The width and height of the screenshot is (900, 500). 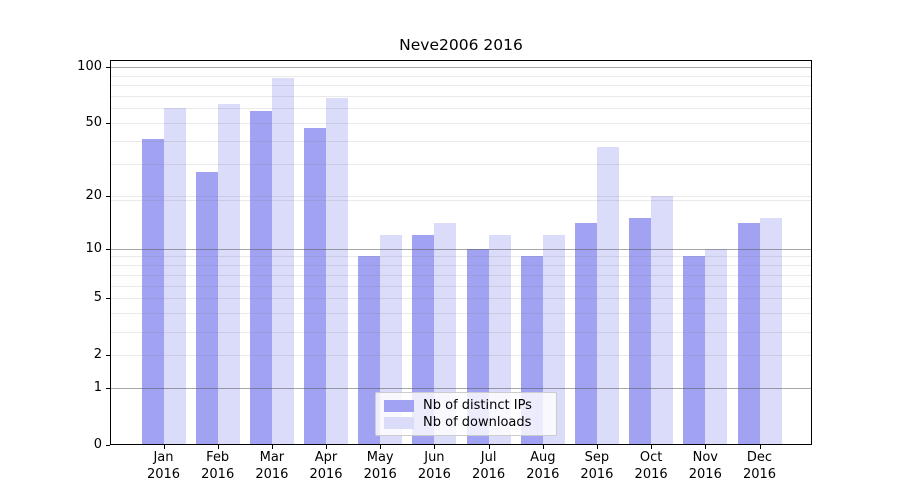 What do you see at coordinates (543, 466) in the screenshot?
I see `x-tick-label-aug: Aug 2016` at bounding box center [543, 466].